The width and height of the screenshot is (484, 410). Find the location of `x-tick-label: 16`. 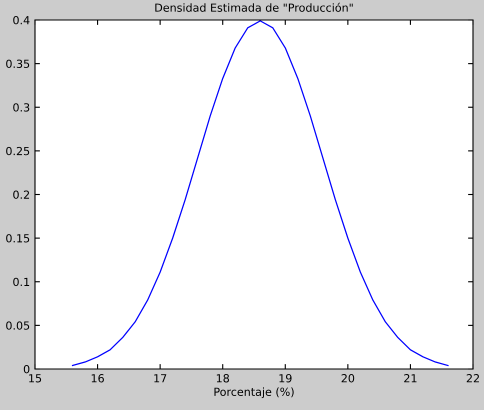

x-tick-label: 16 is located at coordinates (98, 378).